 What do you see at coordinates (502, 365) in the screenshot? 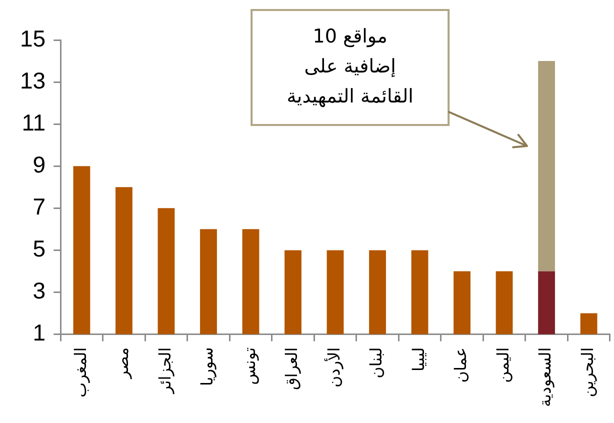
I see `x-tick-label: اليمن` at bounding box center [502, 365].